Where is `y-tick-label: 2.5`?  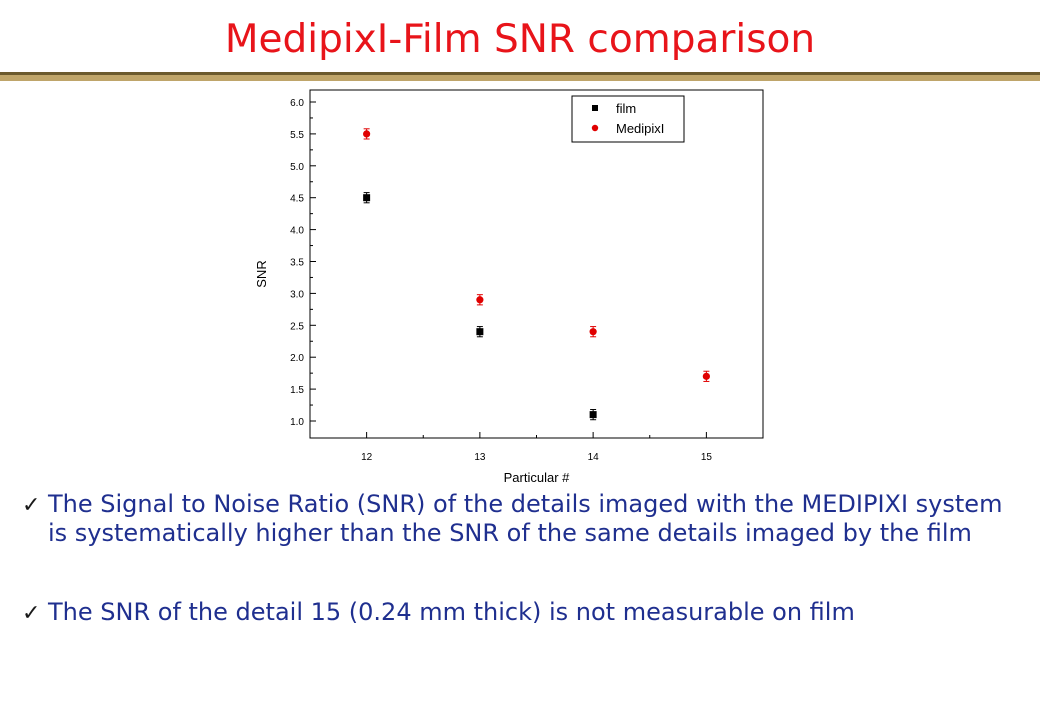
y-tick-label: 2.5 is located at coordinates (297, 326).